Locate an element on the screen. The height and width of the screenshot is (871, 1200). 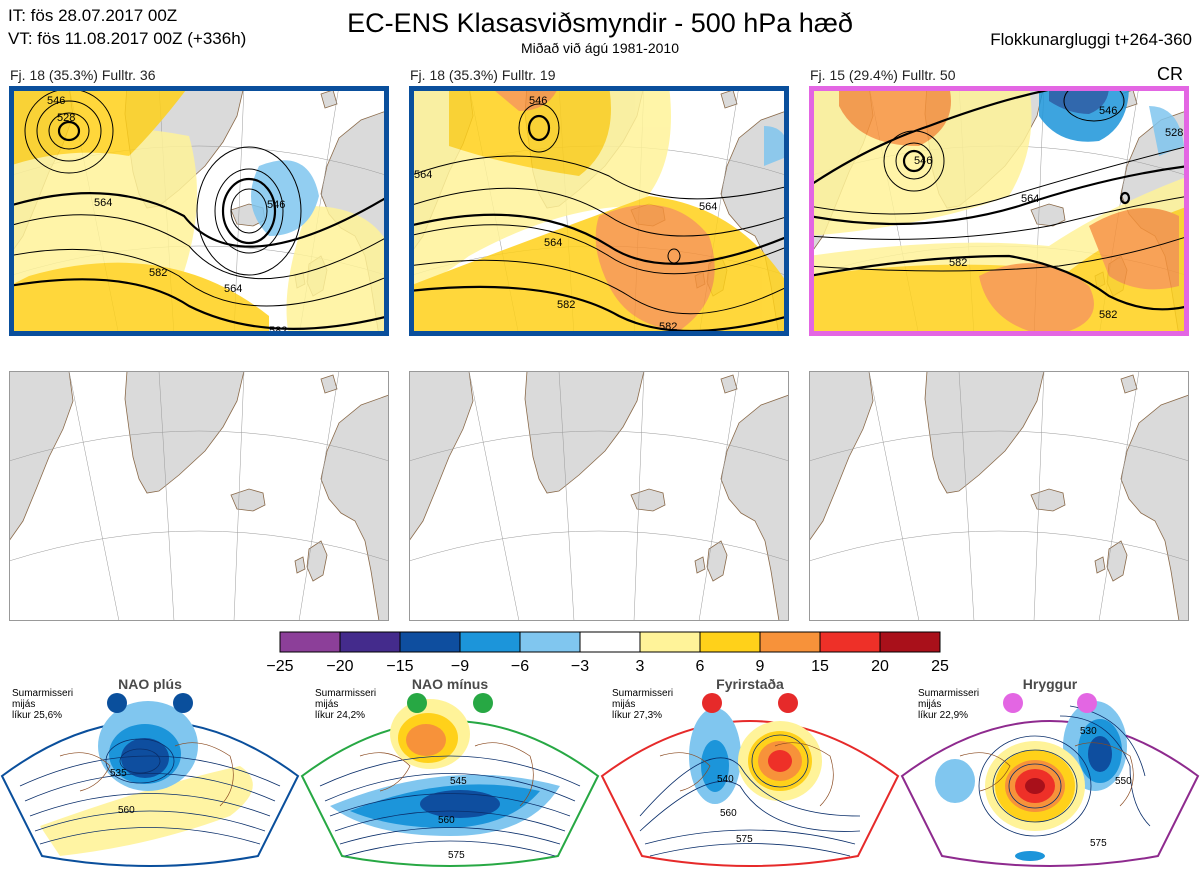
regime-nao-minus-contour: 575 is located at coordinates (456, 855).